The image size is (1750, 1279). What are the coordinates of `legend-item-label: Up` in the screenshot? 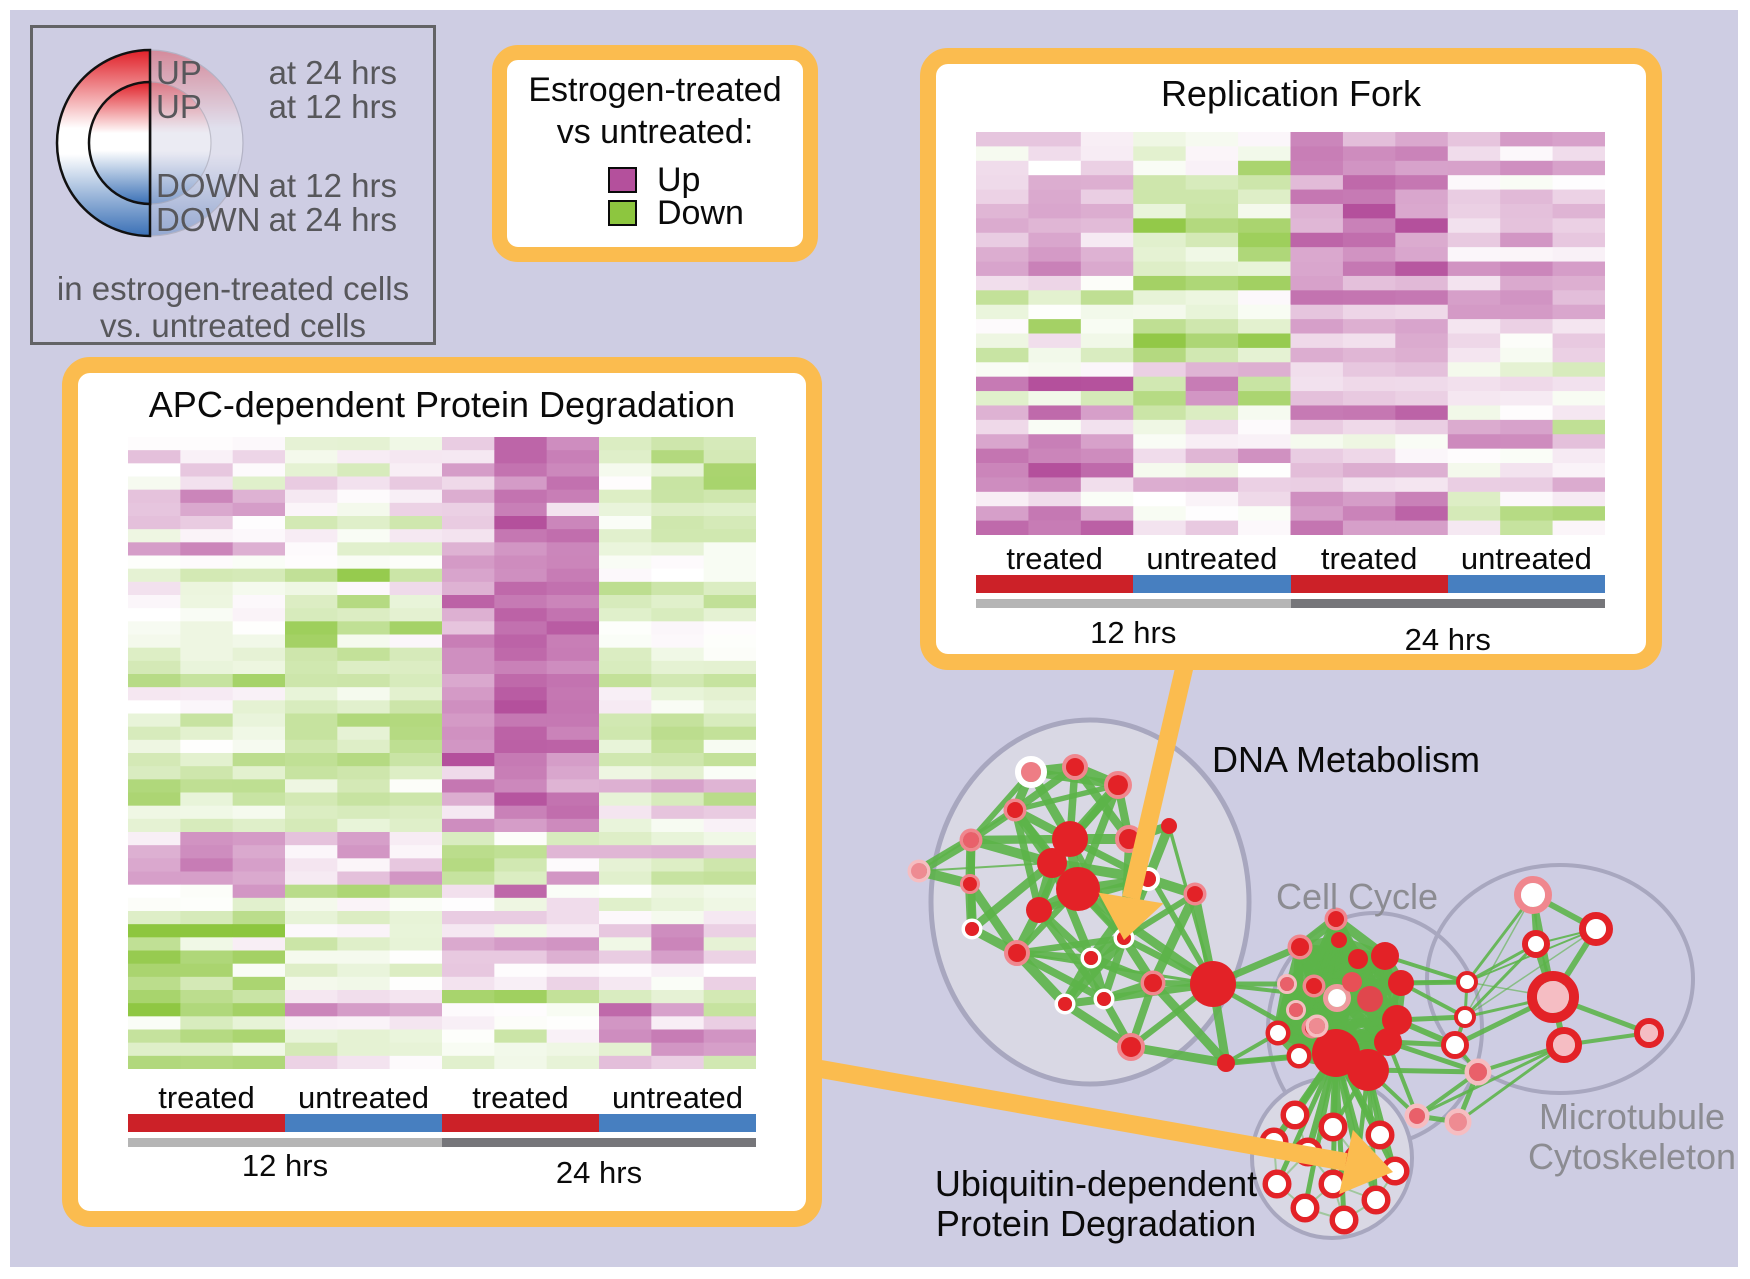 It's located at (679, 180).